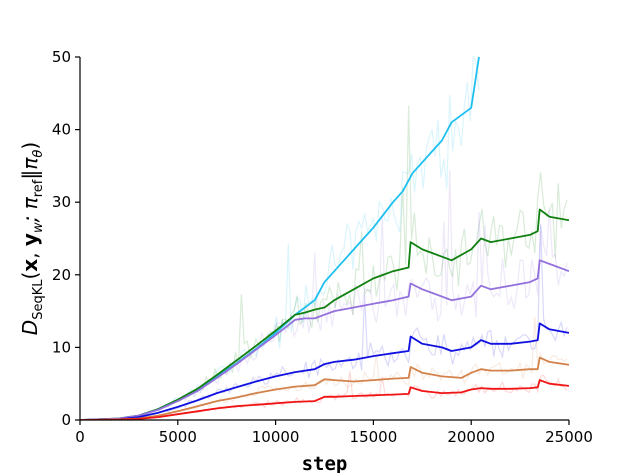 The width and height of the screenshot is (631, 473). I want to click on series-6-line, so click(324, 399).